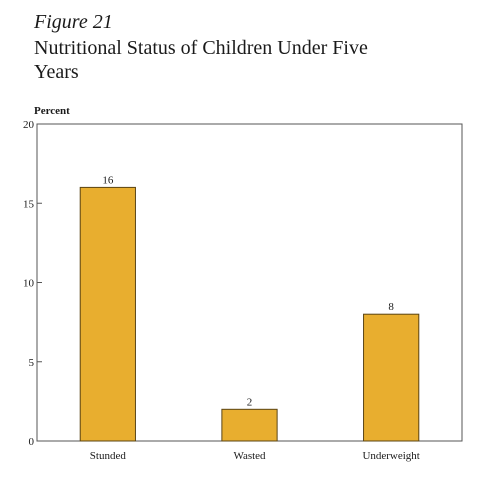 The height and width of the screenshot is (497, 498). What do you see at coordinates (108, 456) in the screenshot?
I see `category-label-stunded: Stunded` at bounding box center [108, 456].